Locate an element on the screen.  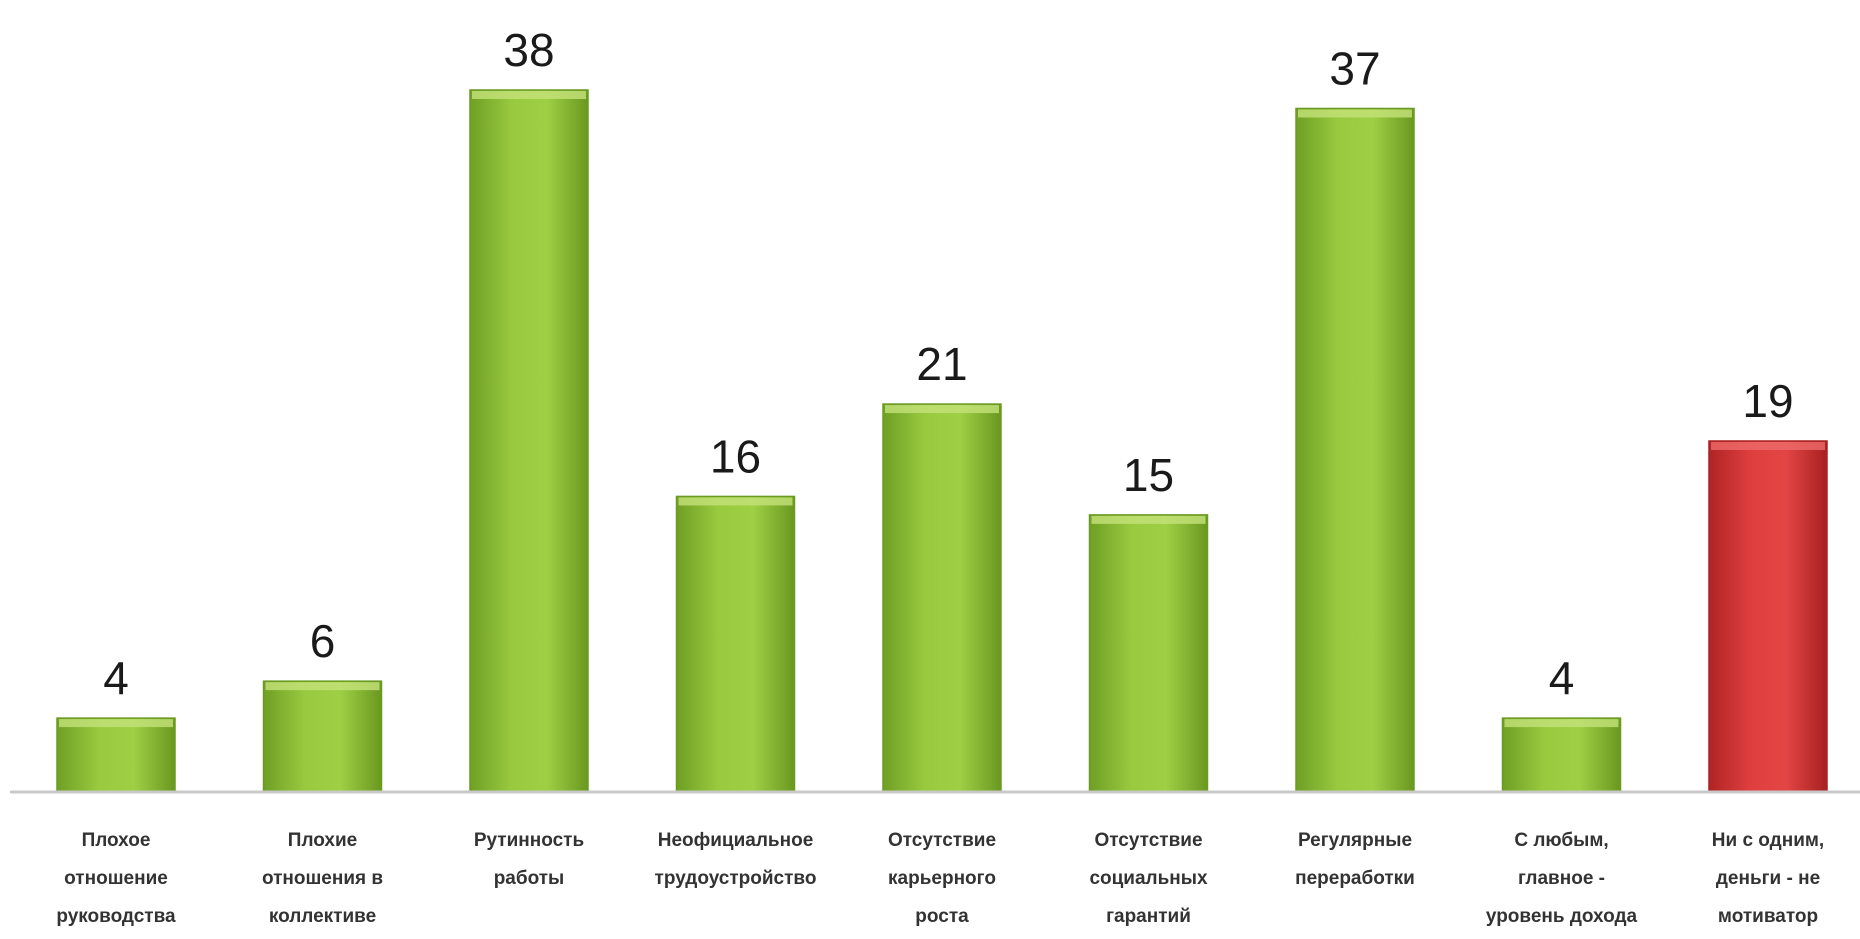
category-label-line: роста is located at coordinates (942, 916).